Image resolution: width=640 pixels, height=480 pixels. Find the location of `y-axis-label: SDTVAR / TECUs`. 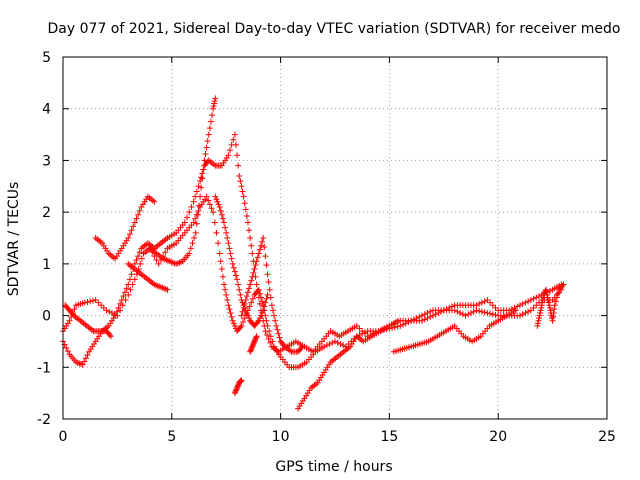

y-axis-label: SDTVAR / TECUs is located at coordinates (14, 239).